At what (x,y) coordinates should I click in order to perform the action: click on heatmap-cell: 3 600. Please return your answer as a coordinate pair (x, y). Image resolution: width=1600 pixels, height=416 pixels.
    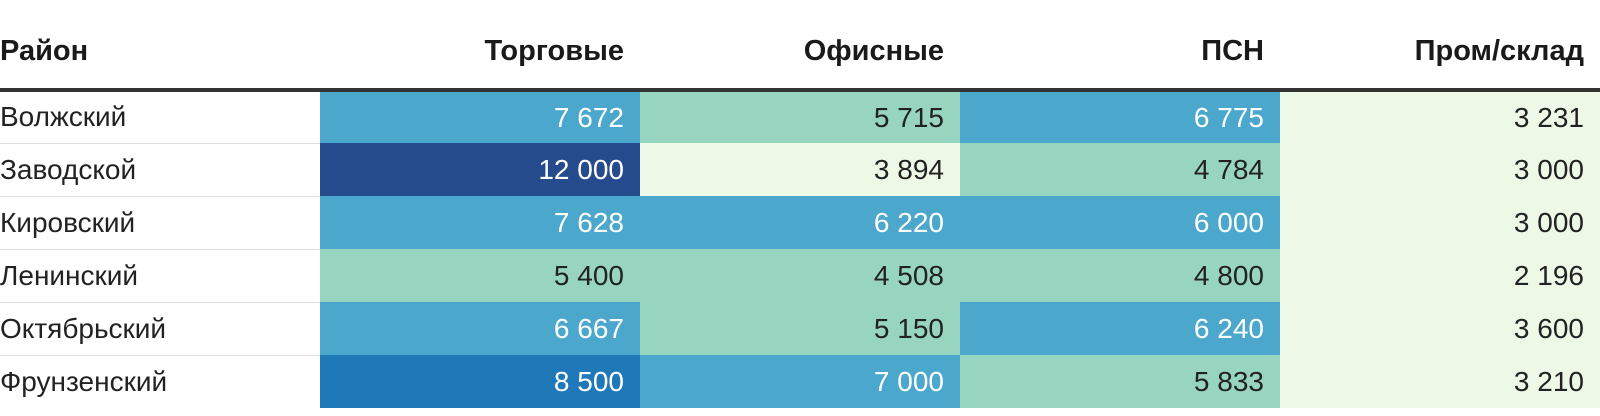
    Looking at the image, I should click on (1440, 328).